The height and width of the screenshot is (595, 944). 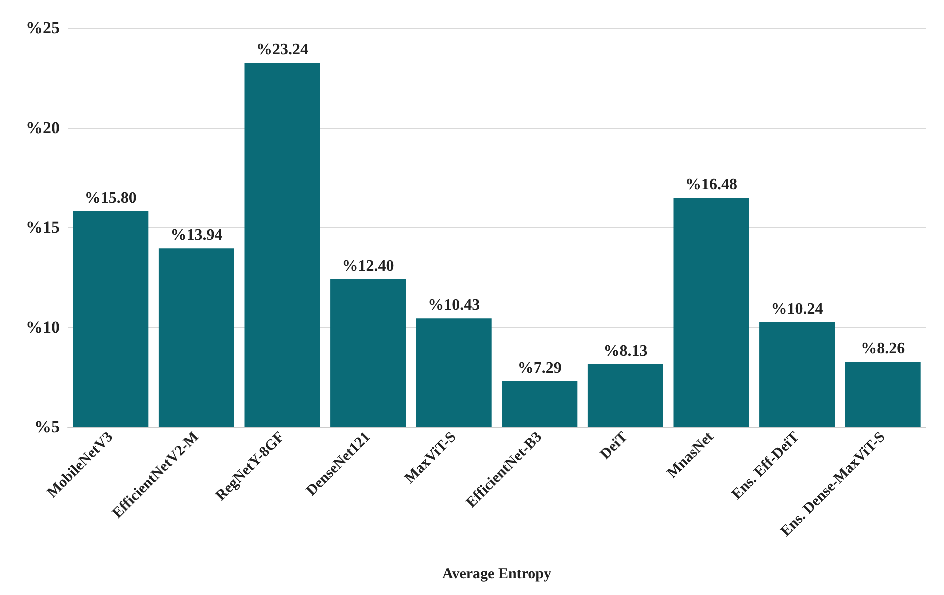 What do you see at coordinates (43, 128) in the screenshot?
I see `y-tick-label: %20` at bounding box center [43, 128].